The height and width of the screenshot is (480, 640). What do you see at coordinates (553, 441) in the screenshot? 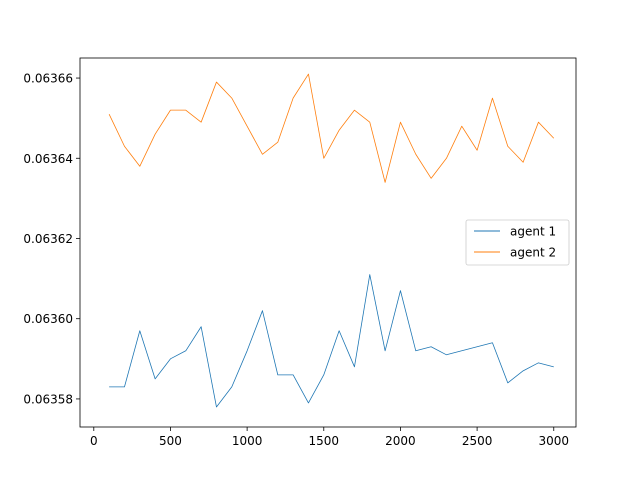
I see `x-tick-label: 3000` at bounding box center [553, 441].